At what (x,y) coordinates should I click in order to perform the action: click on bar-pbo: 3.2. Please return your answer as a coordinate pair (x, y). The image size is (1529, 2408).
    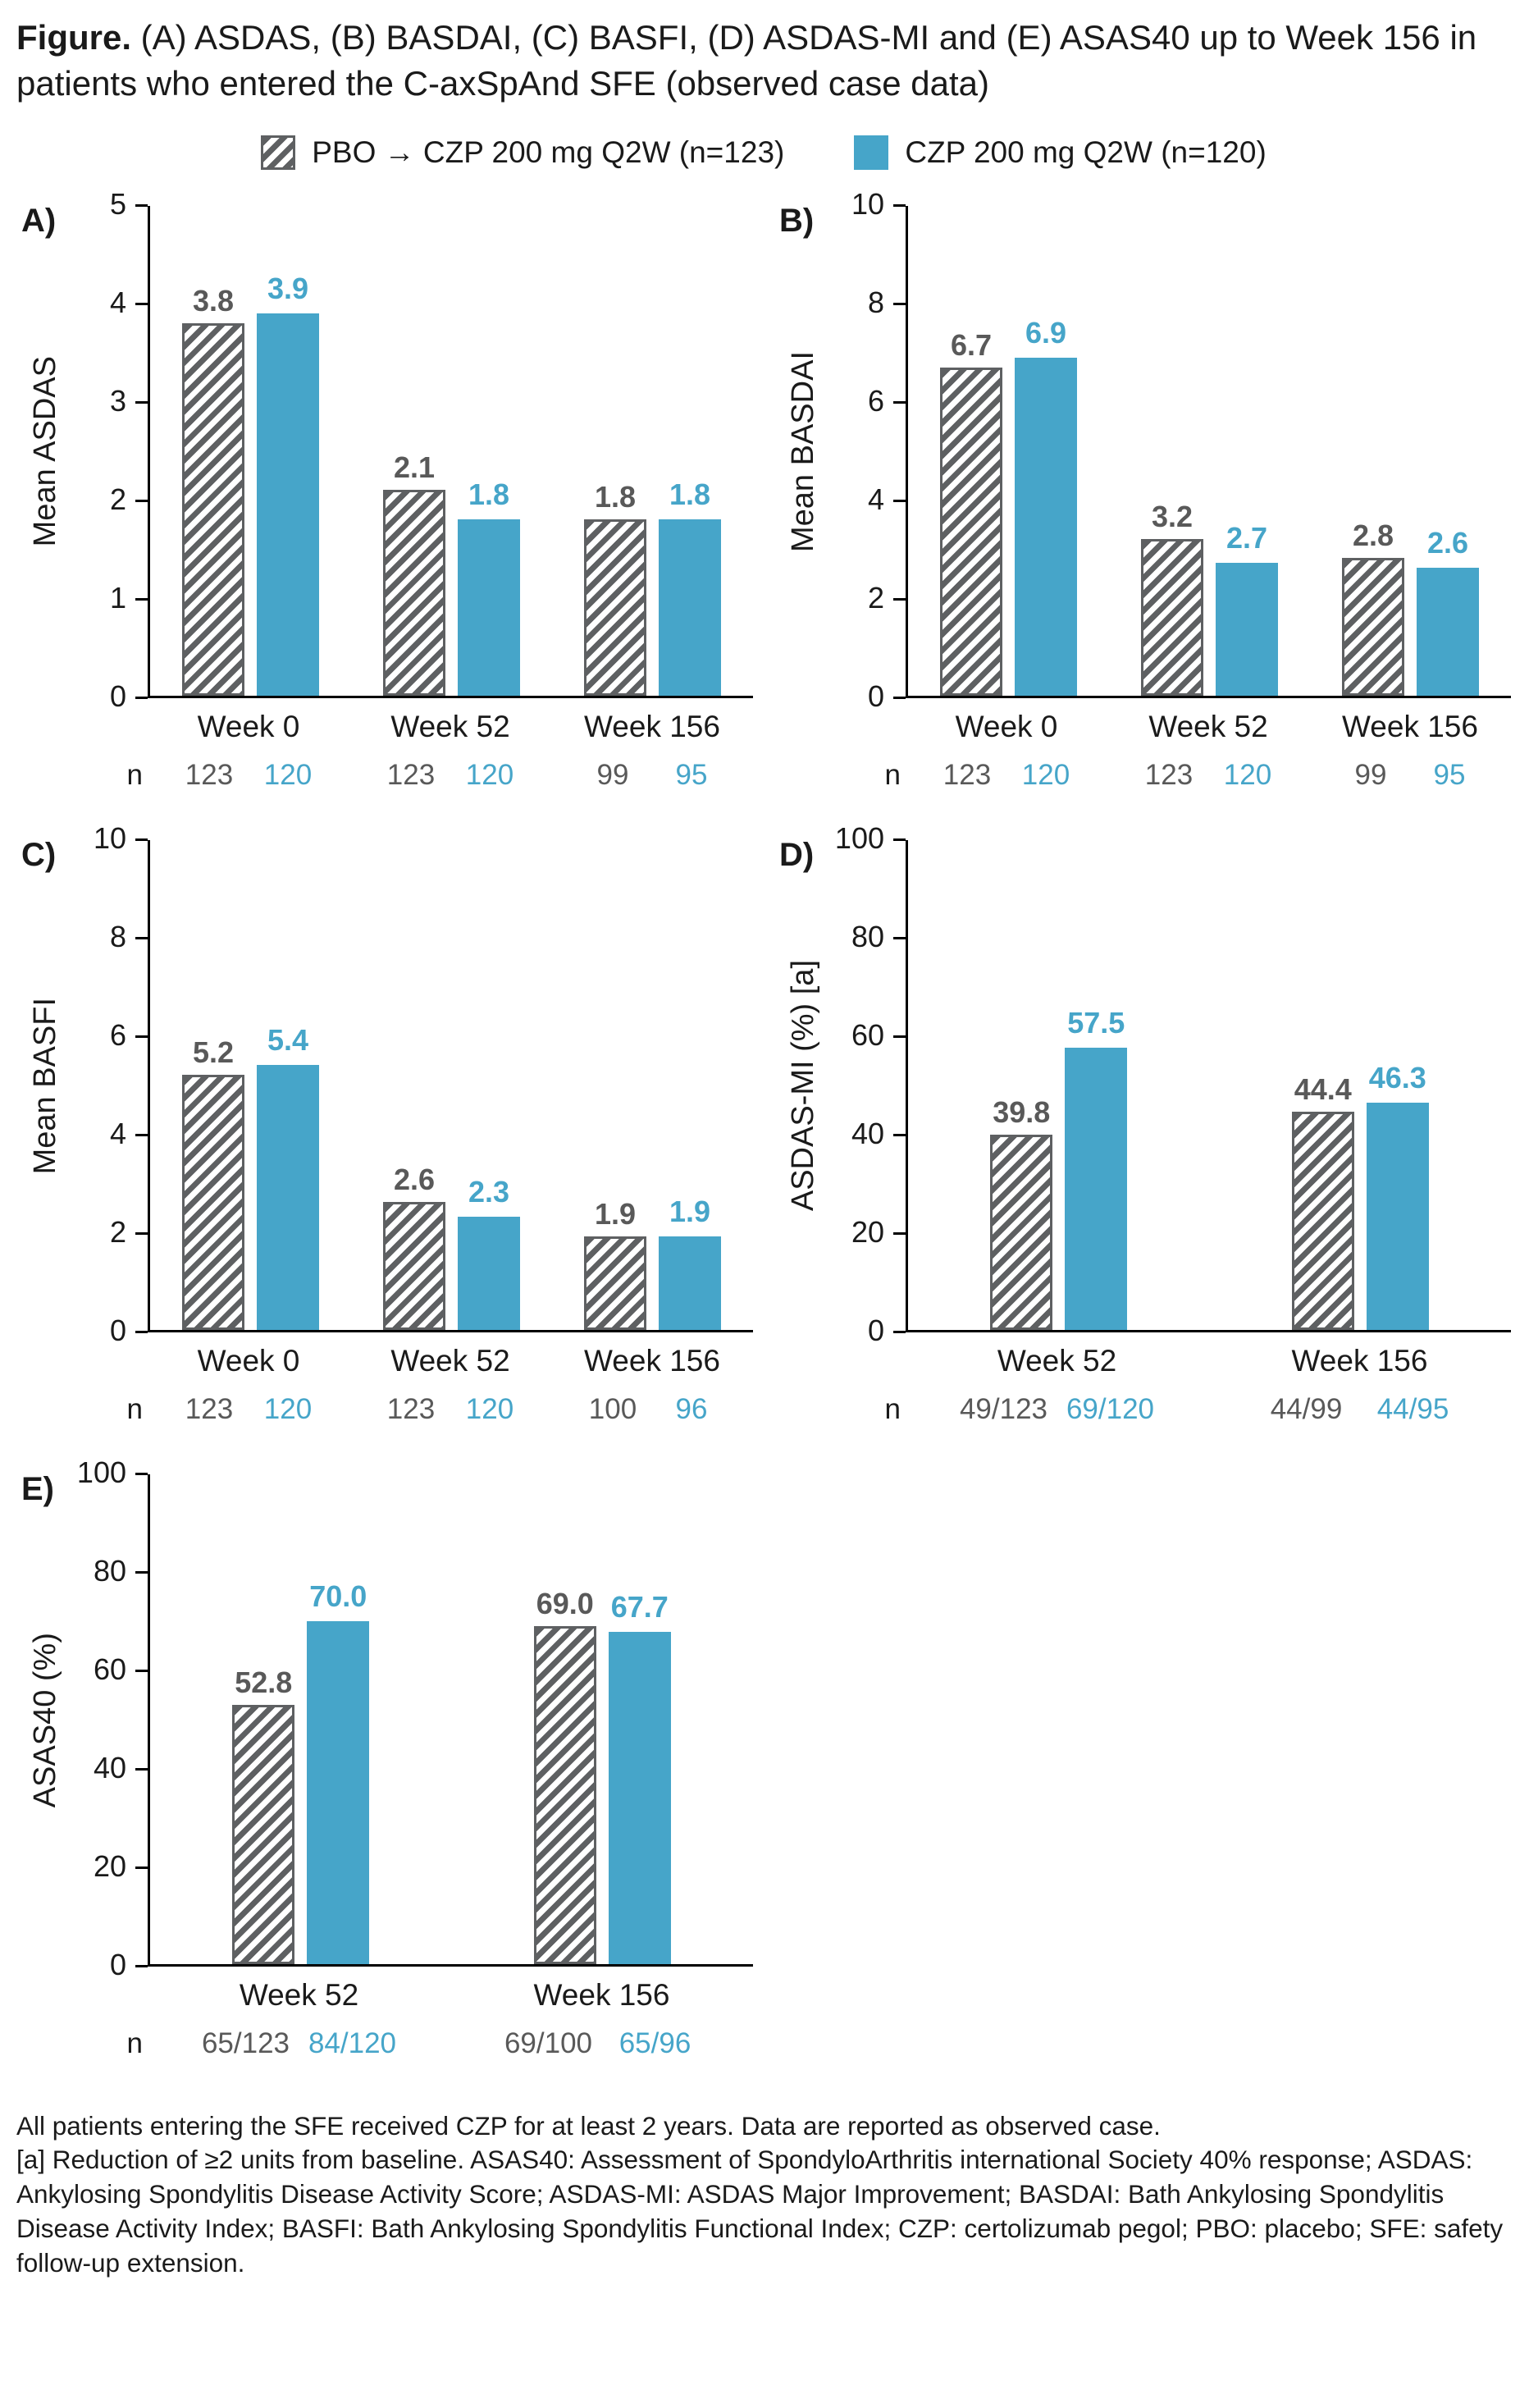
    Looking at the image, I should click on (1172, 598).